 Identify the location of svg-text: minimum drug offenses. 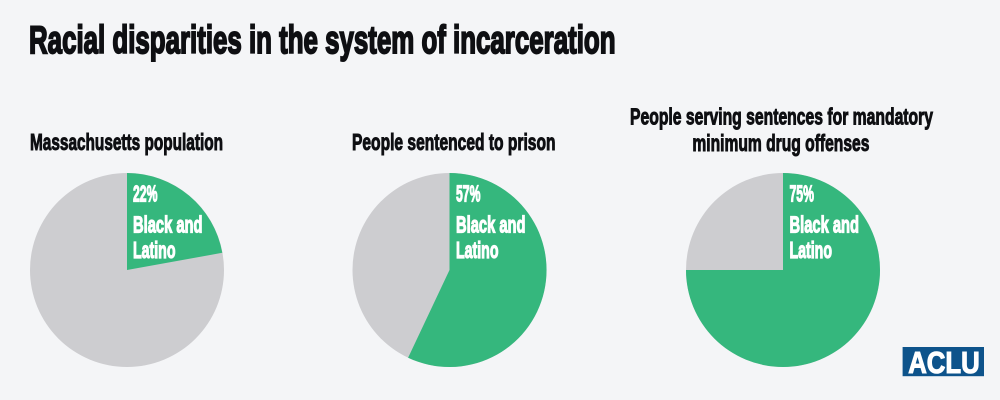
(780, 143).